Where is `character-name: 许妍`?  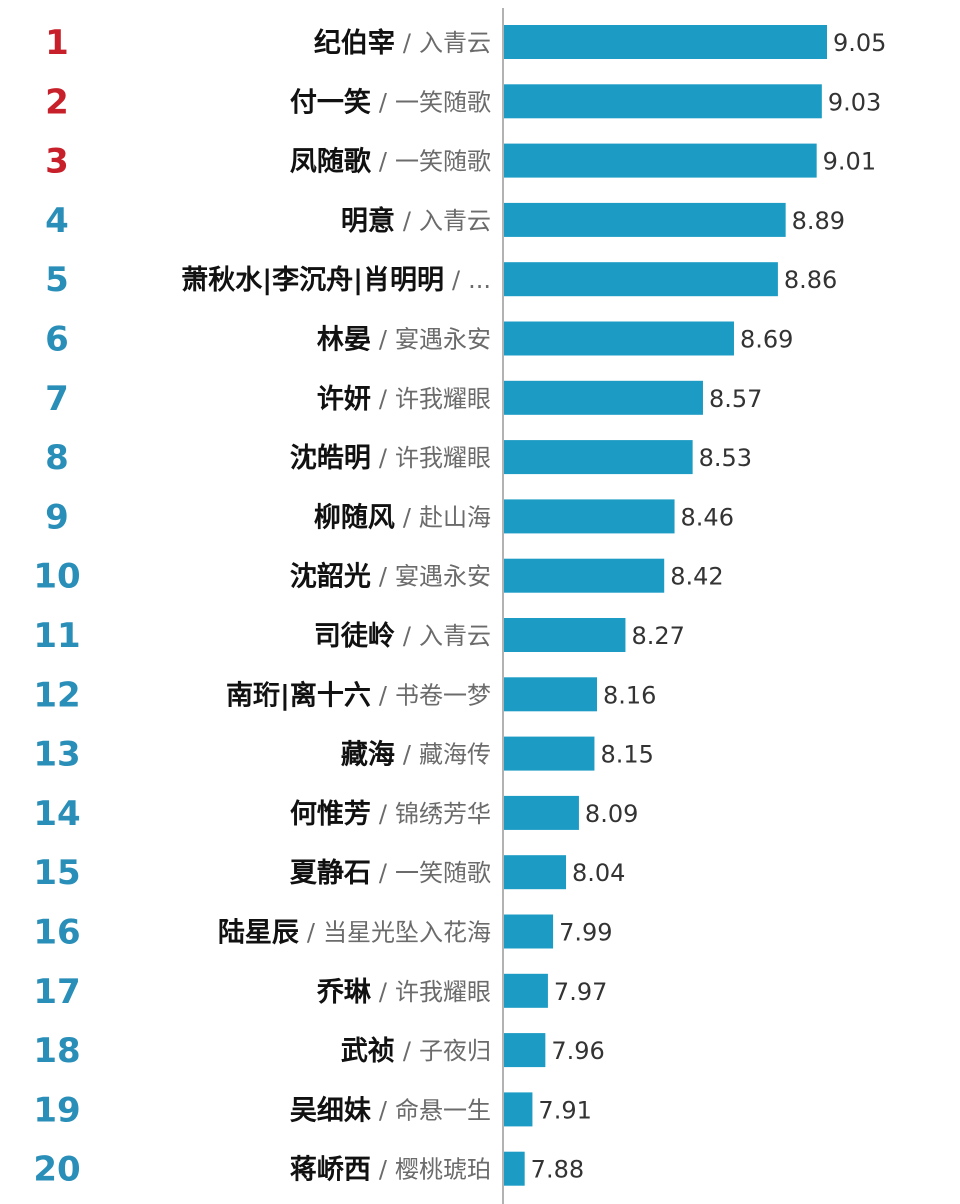 character-name: 许妍 is located at coordinates (344, 399).